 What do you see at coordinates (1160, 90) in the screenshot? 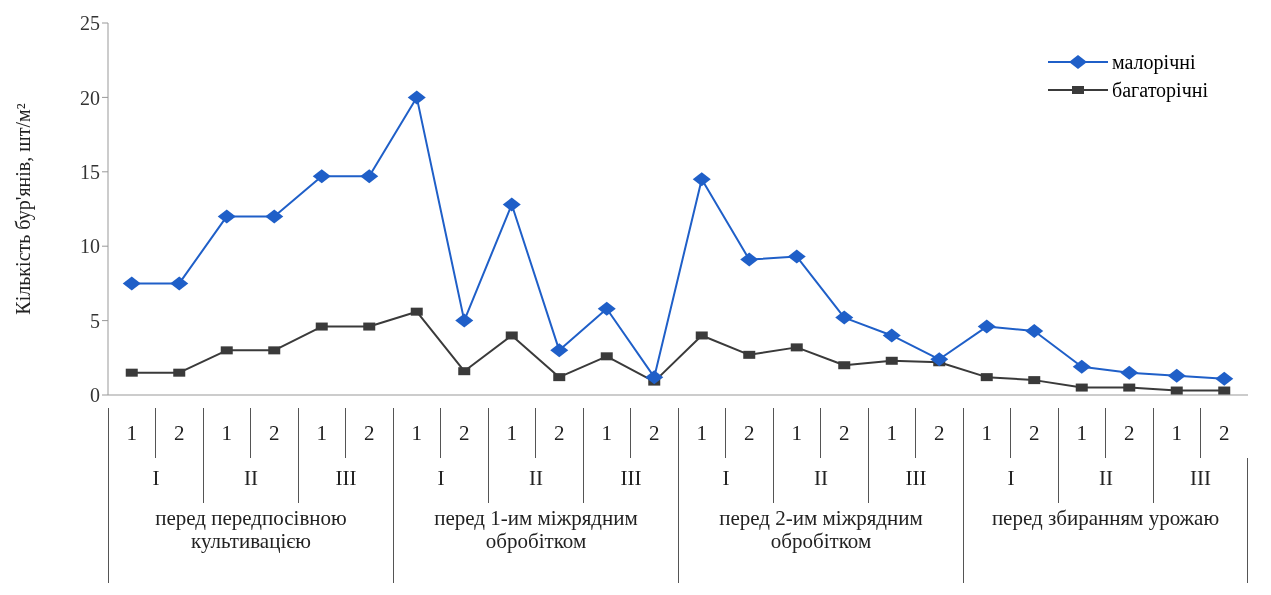
I see `legend-label: багаторічні` at bounding box center [1160, 90].